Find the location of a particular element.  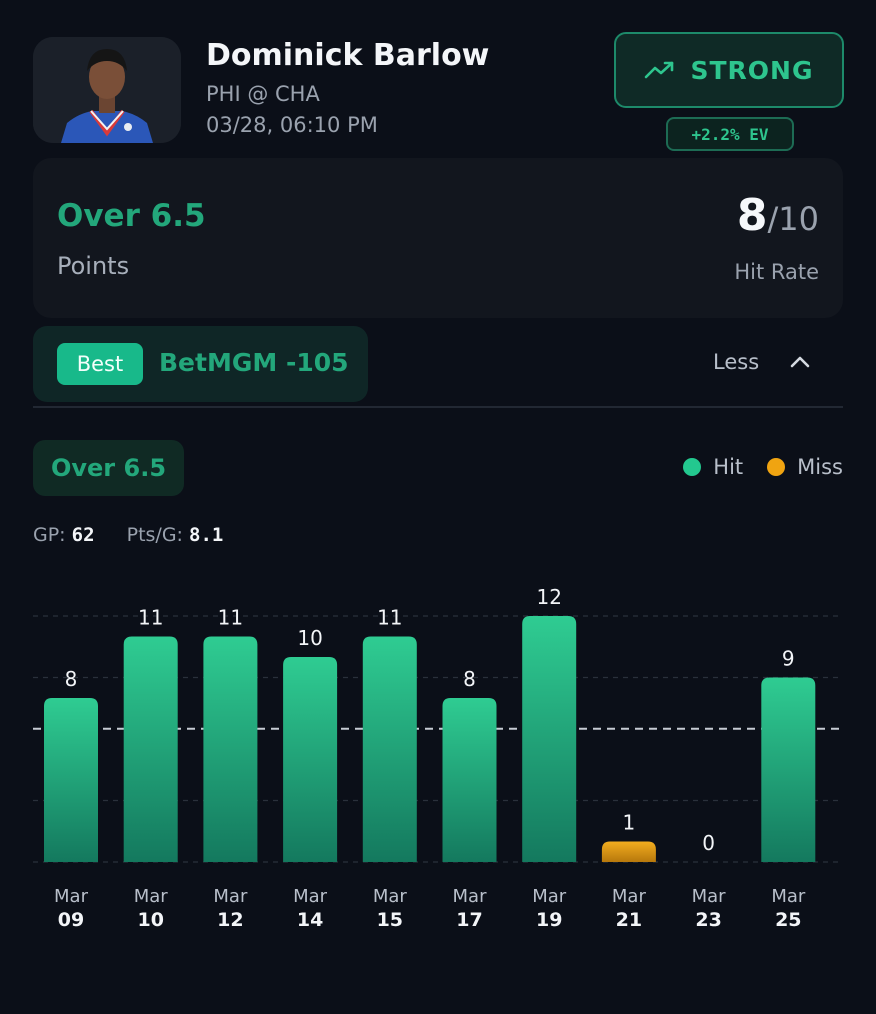

hit-count-numerator: 8 is located at coordinates (752, 215).